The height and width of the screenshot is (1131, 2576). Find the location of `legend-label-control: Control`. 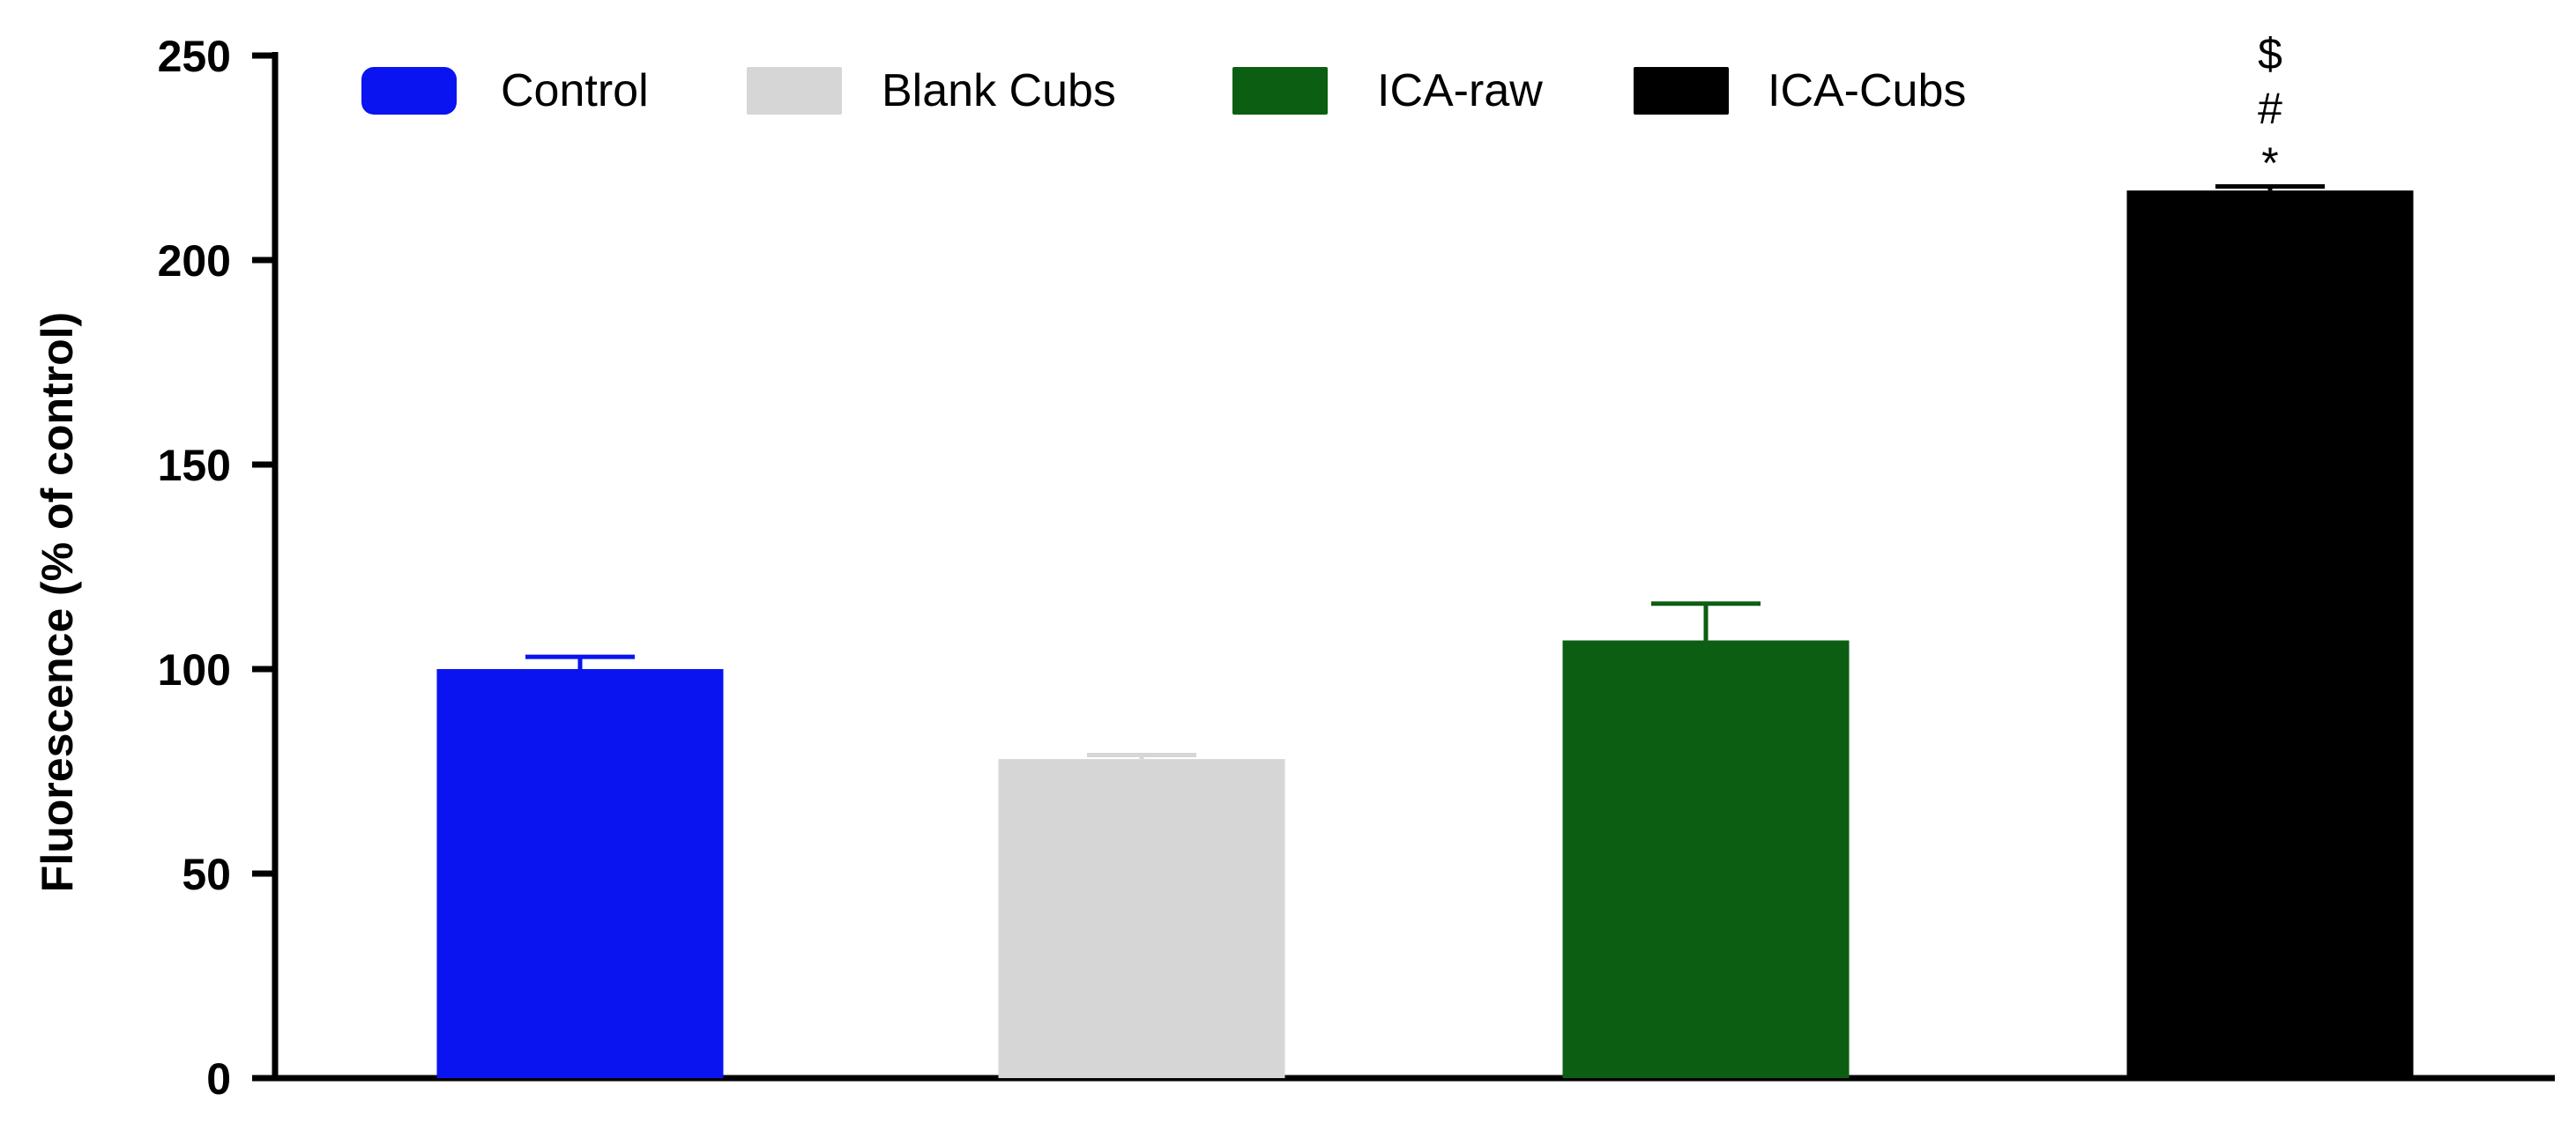

legend-label-control: Control is located at coordinates (575, 90).